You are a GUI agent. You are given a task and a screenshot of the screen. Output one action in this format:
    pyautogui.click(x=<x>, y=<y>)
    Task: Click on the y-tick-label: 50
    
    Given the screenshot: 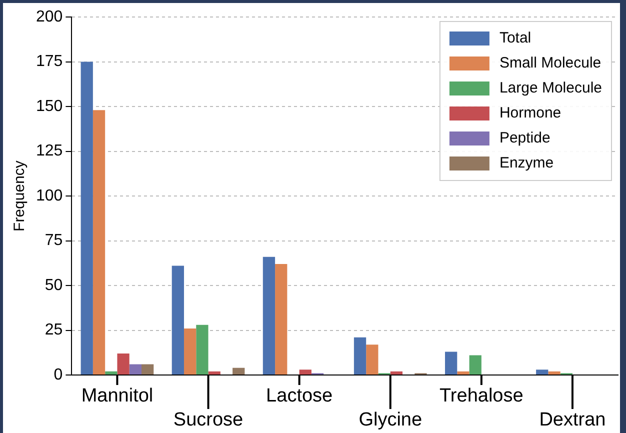 What is the action you would take?
    pyautogui.click(x=53, y=285)
    